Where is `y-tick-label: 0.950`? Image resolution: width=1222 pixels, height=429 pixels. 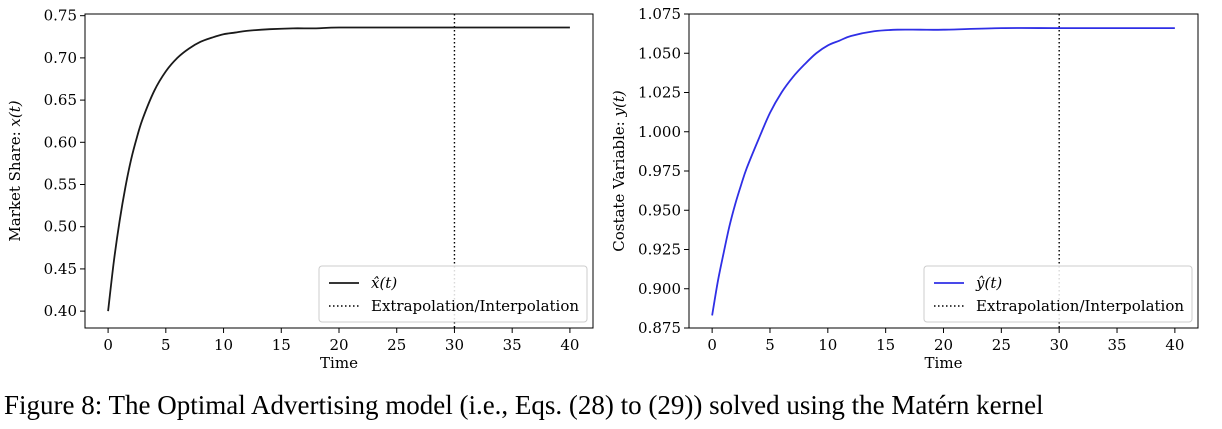
y-tick-label: 0.950 is located at coordinates (659, 210).